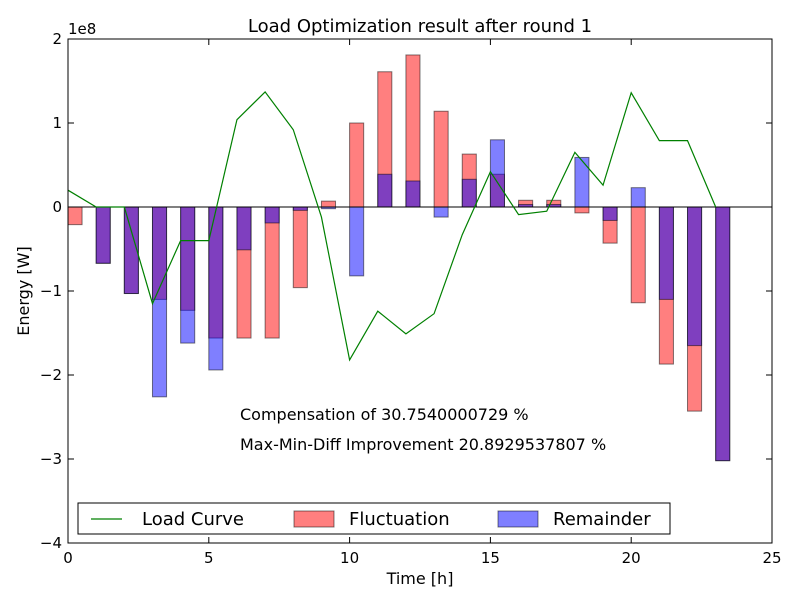 This screenshot has width=800, height=605. Describe the element at coordinates (399, 519) in the screenshot. I see `legend-fluctuation-label: Fluctuation` at that location.